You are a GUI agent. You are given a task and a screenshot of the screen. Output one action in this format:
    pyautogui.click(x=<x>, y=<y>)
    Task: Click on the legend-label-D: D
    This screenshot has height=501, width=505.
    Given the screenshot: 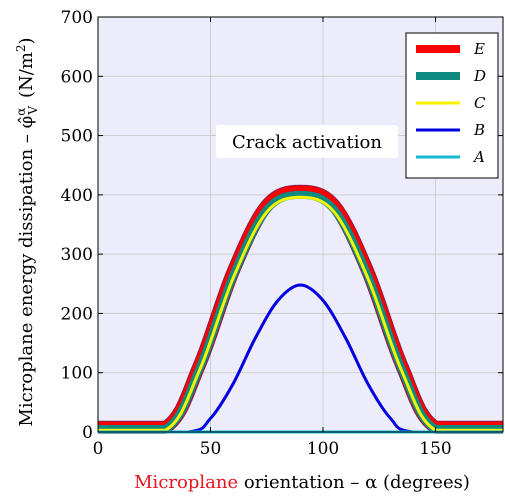 What is the action you would take?
    pyautogui.click(x=479, y=76)
    